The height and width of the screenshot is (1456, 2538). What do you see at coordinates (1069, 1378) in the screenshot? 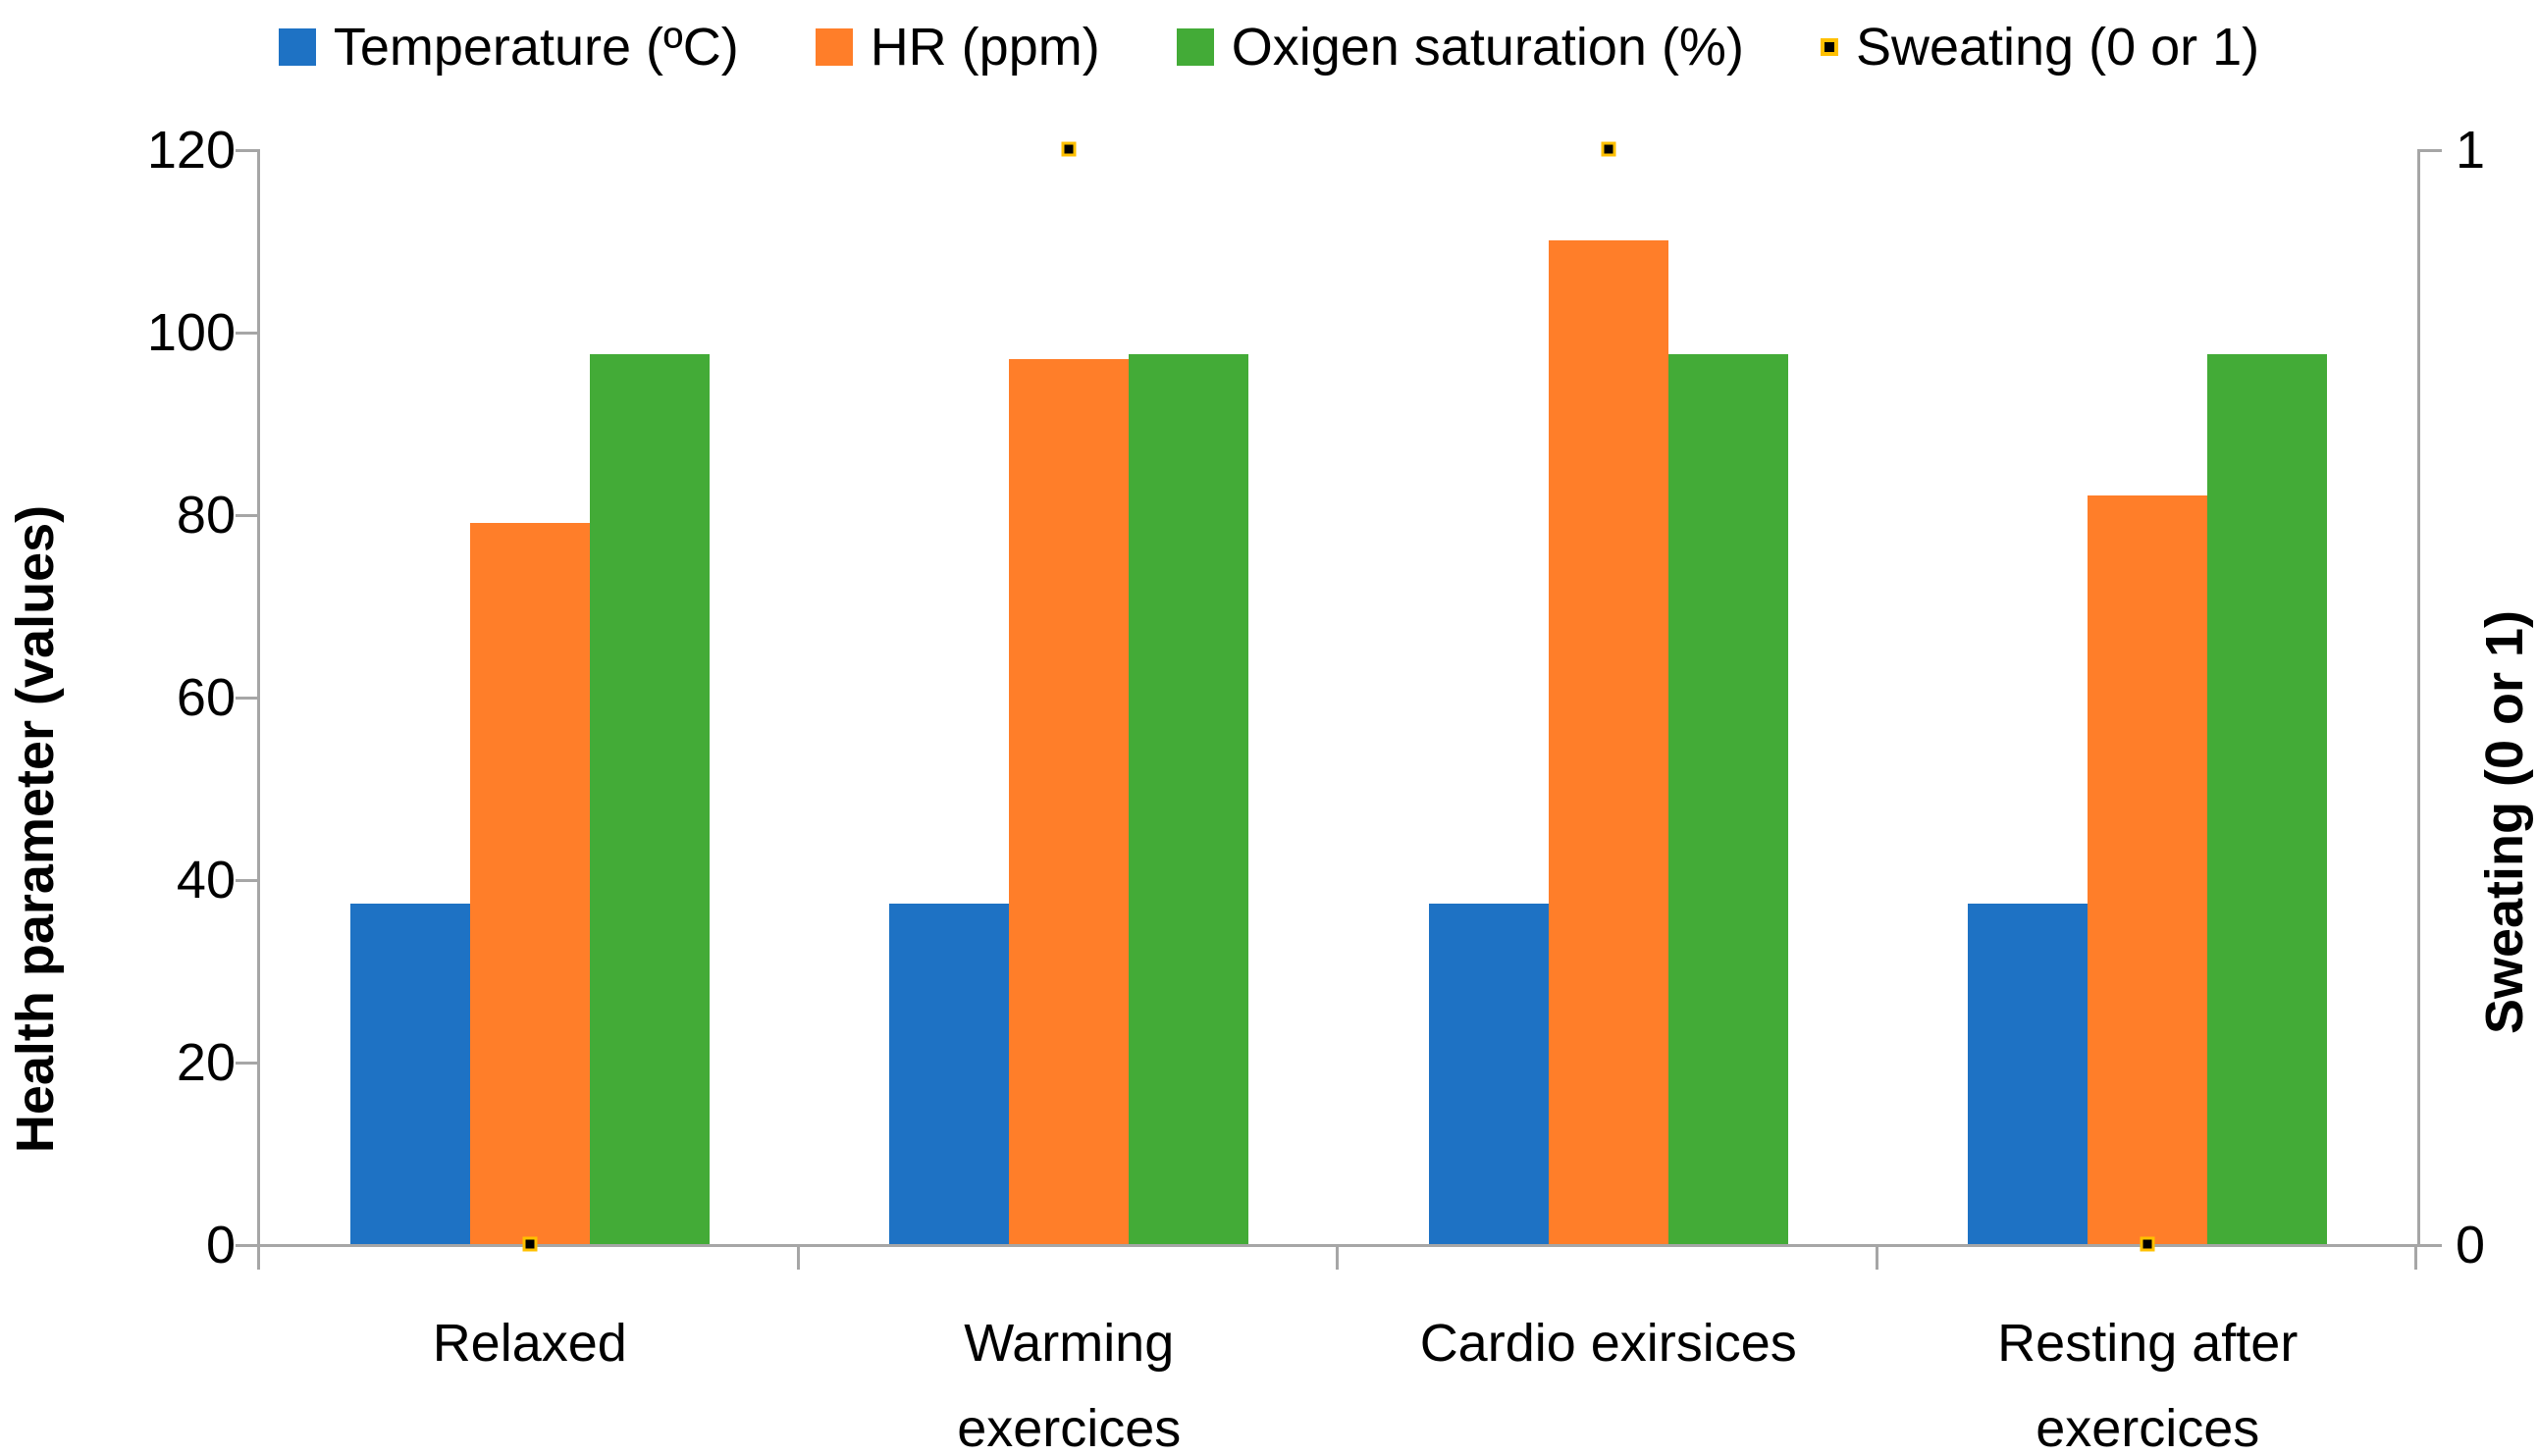
I see `category-label-1: Warming exercices` at bounding box center [1069, 1378].